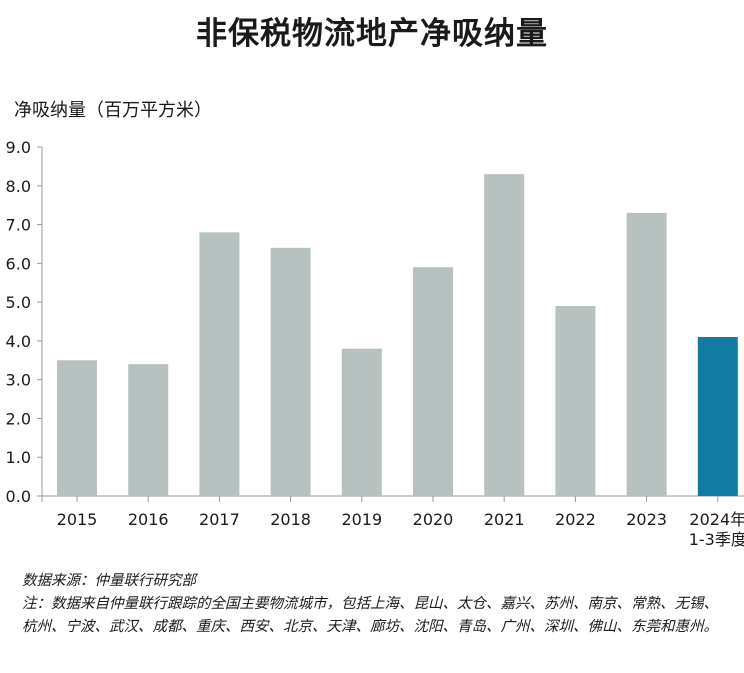 Image resolution: width=744 pixels, height=673 pixels. What do you see at coordinates (18, 147) in the screenshot?
I see `y-tick-label: 9.0` at bounding box center [18, 147].